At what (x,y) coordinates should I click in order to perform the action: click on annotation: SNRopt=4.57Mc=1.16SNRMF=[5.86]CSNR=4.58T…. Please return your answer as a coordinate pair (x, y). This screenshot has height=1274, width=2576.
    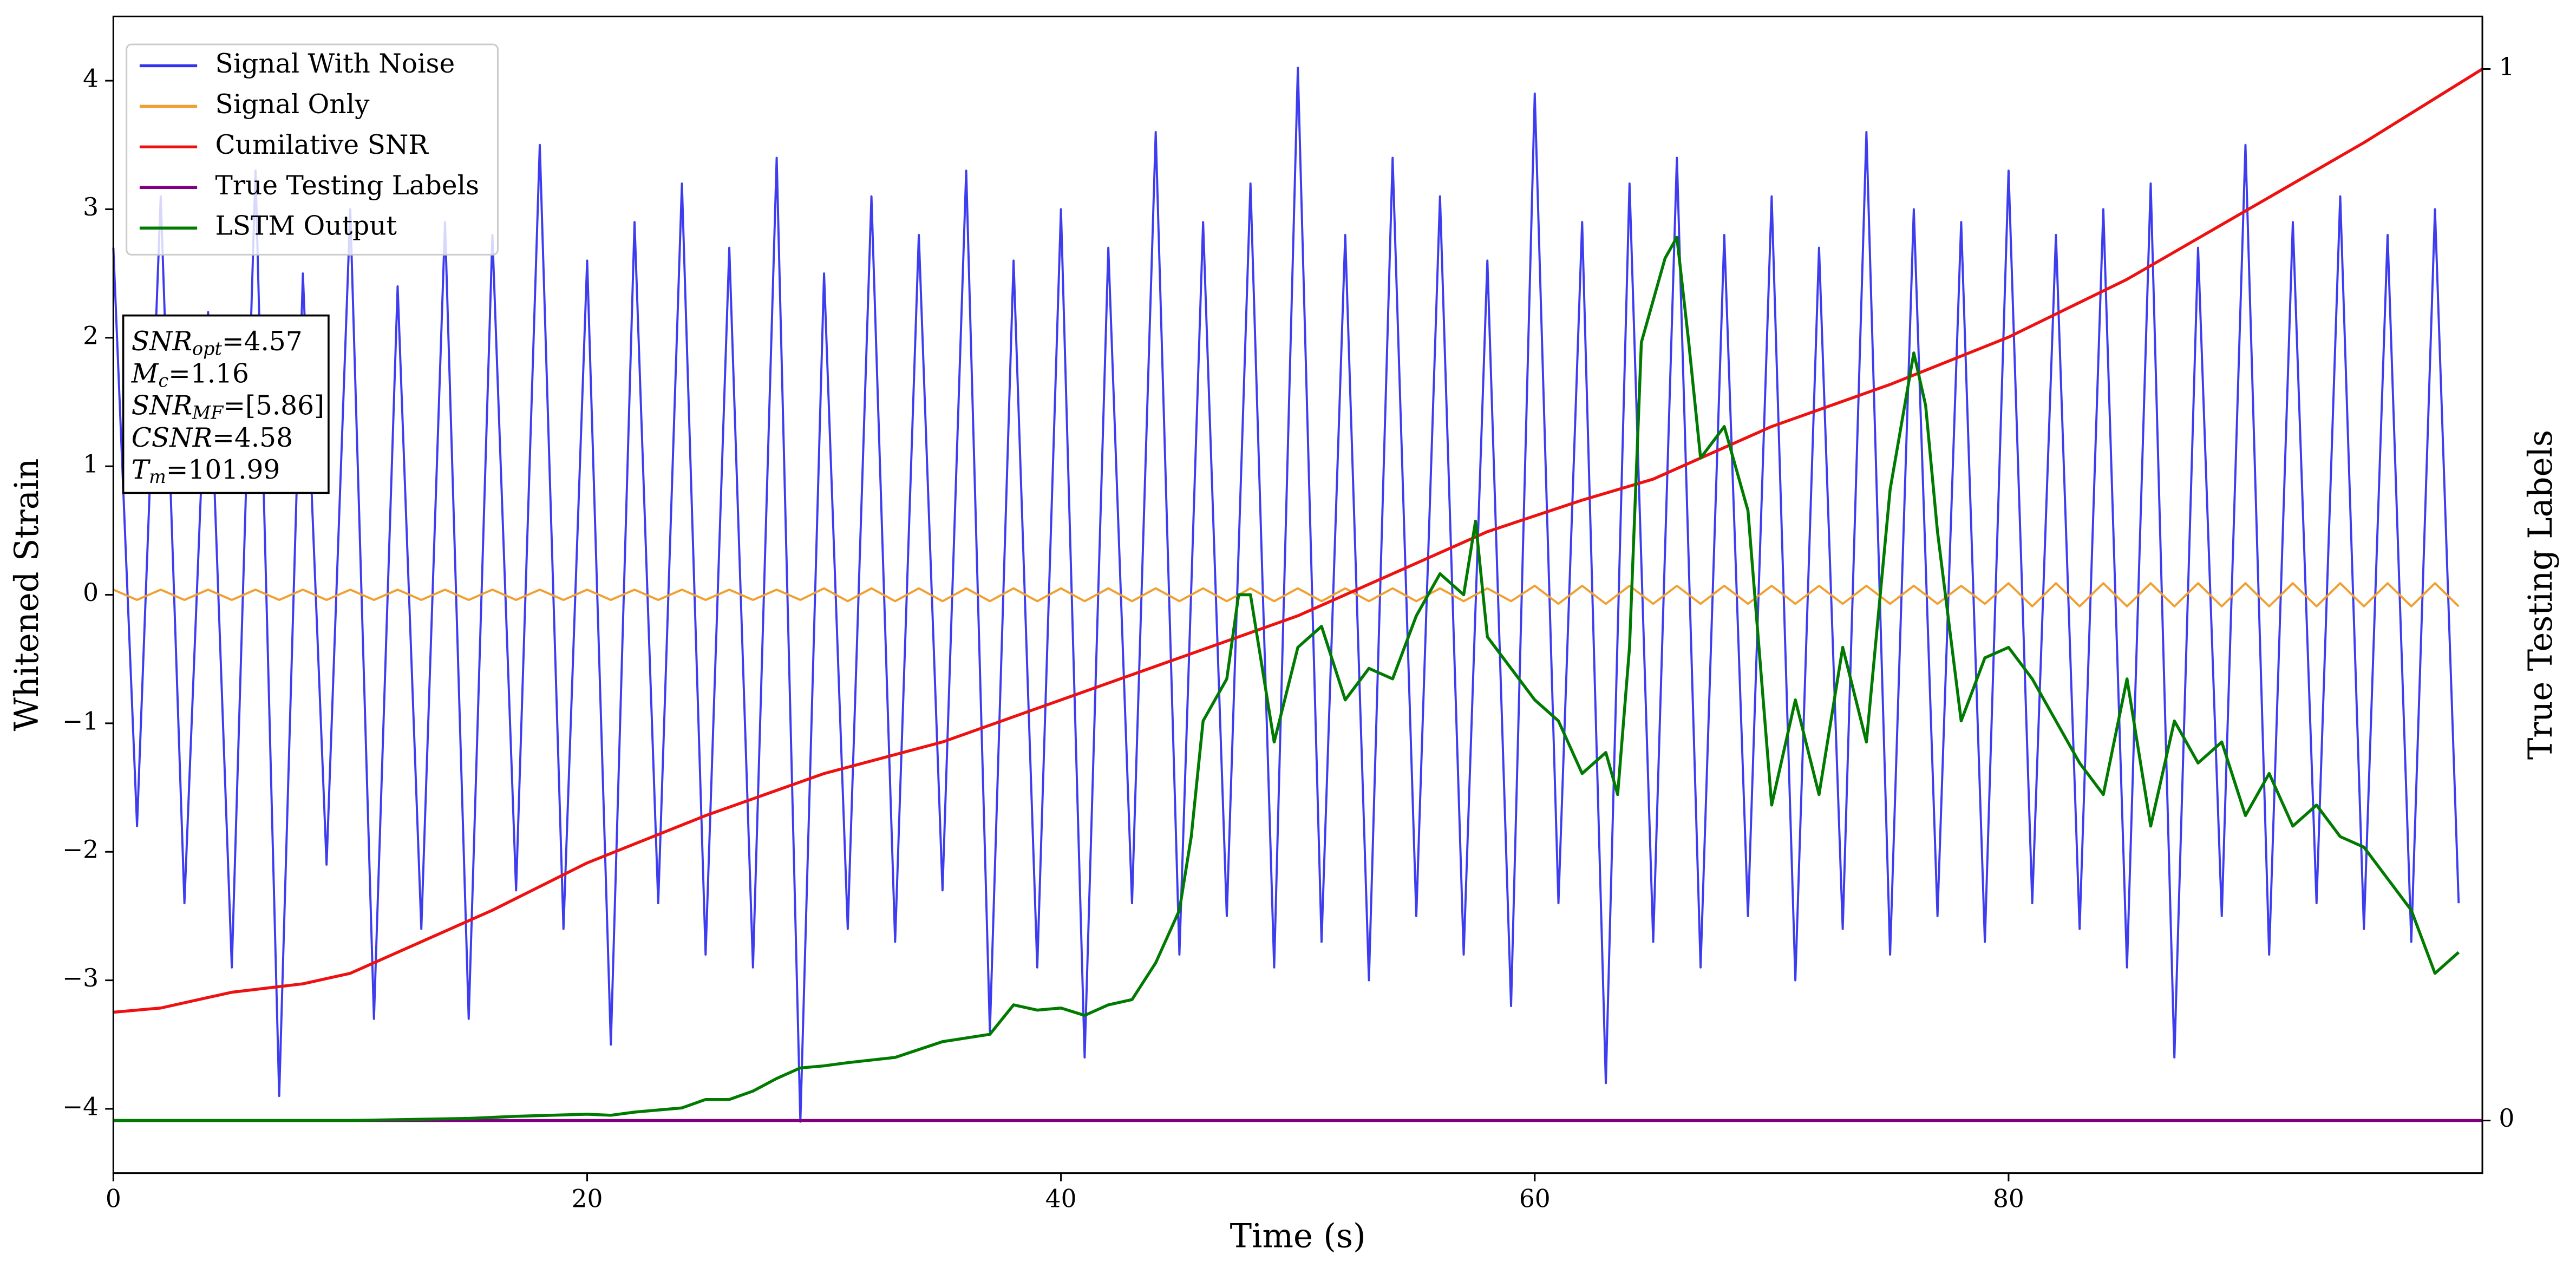
    Looking at the image, I should click on (226, 404).